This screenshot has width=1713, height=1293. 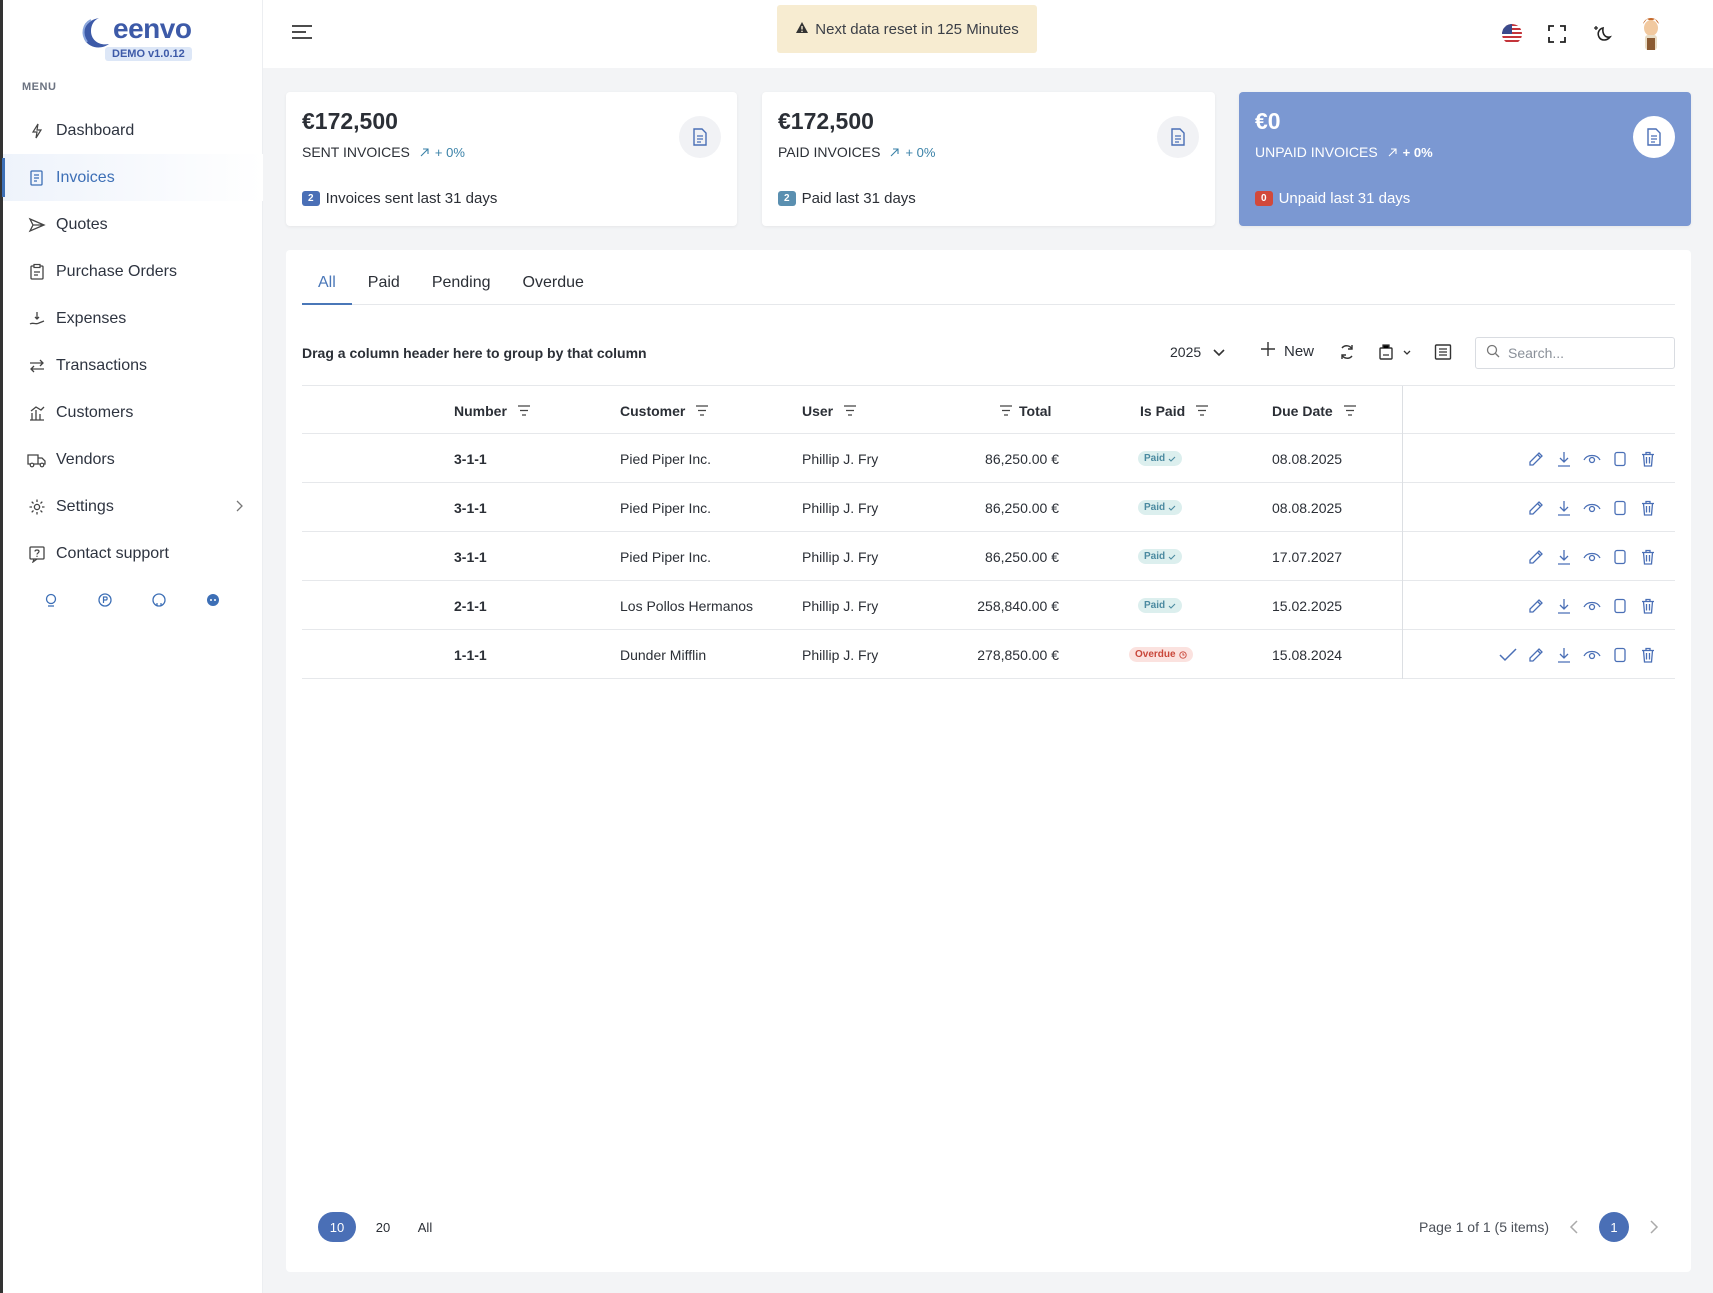 I want to click on fullscreen-icon, so click(x=1557, y=34).